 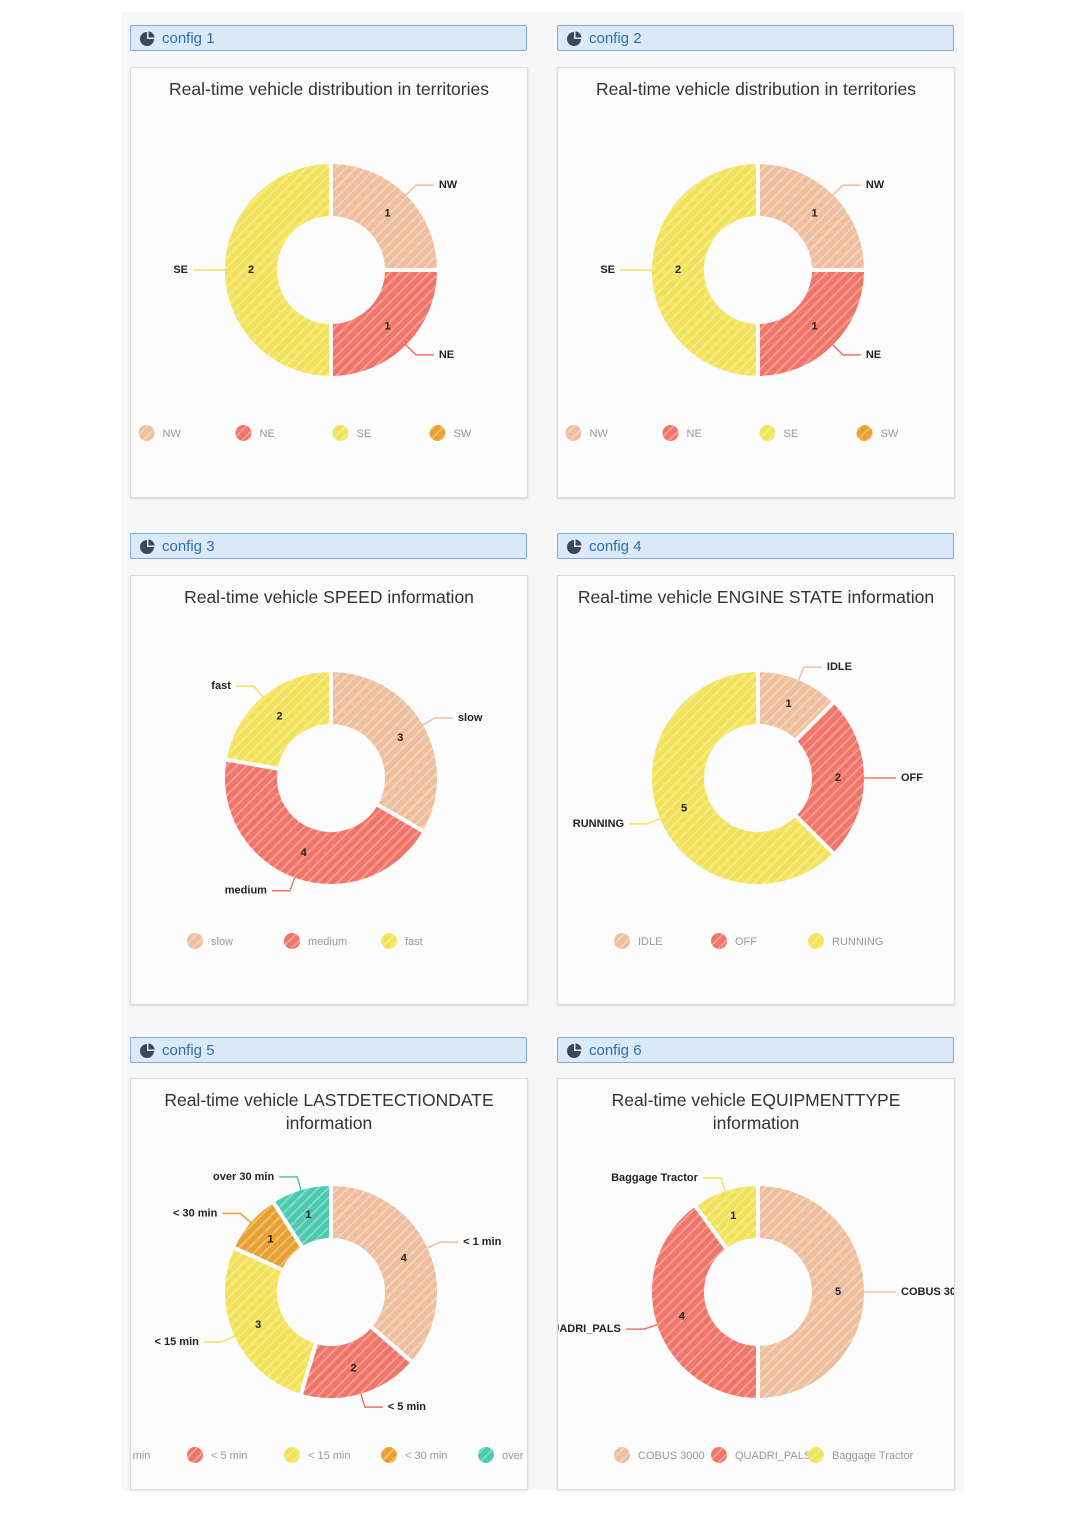 What do you see at coordinates (258, 1325) in the screenshot?
I see `data-label: 3` at bounding box center [258, 1325].